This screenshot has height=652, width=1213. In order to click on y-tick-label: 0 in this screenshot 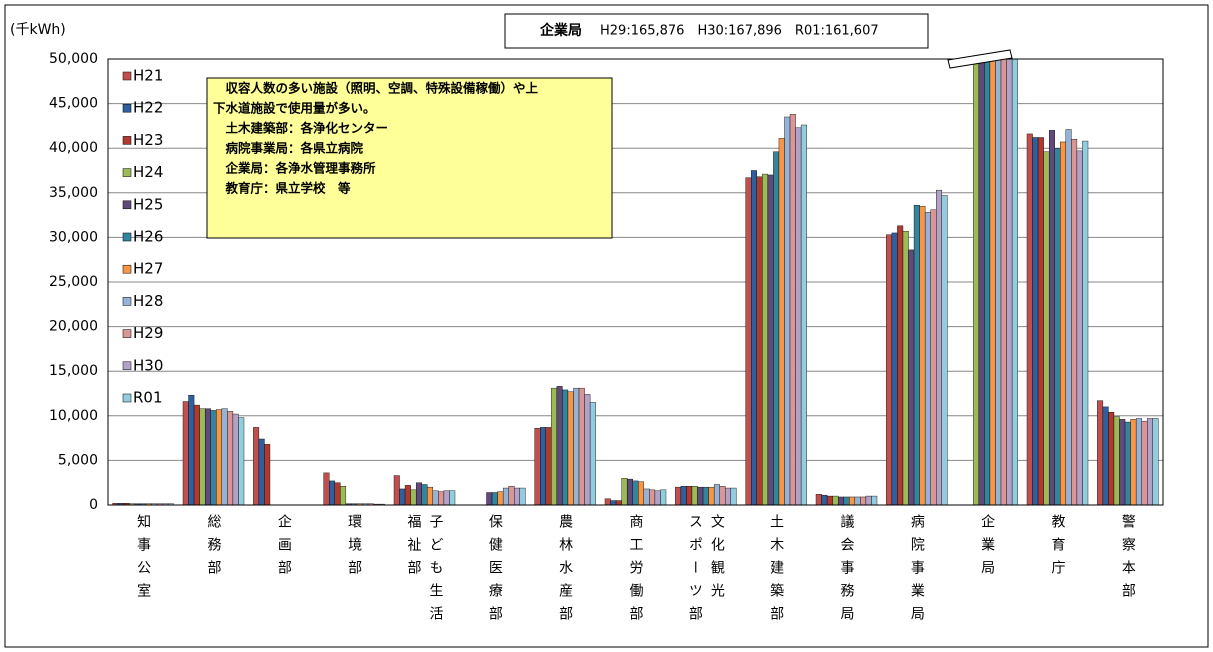, I will do `click(93, 505)`.